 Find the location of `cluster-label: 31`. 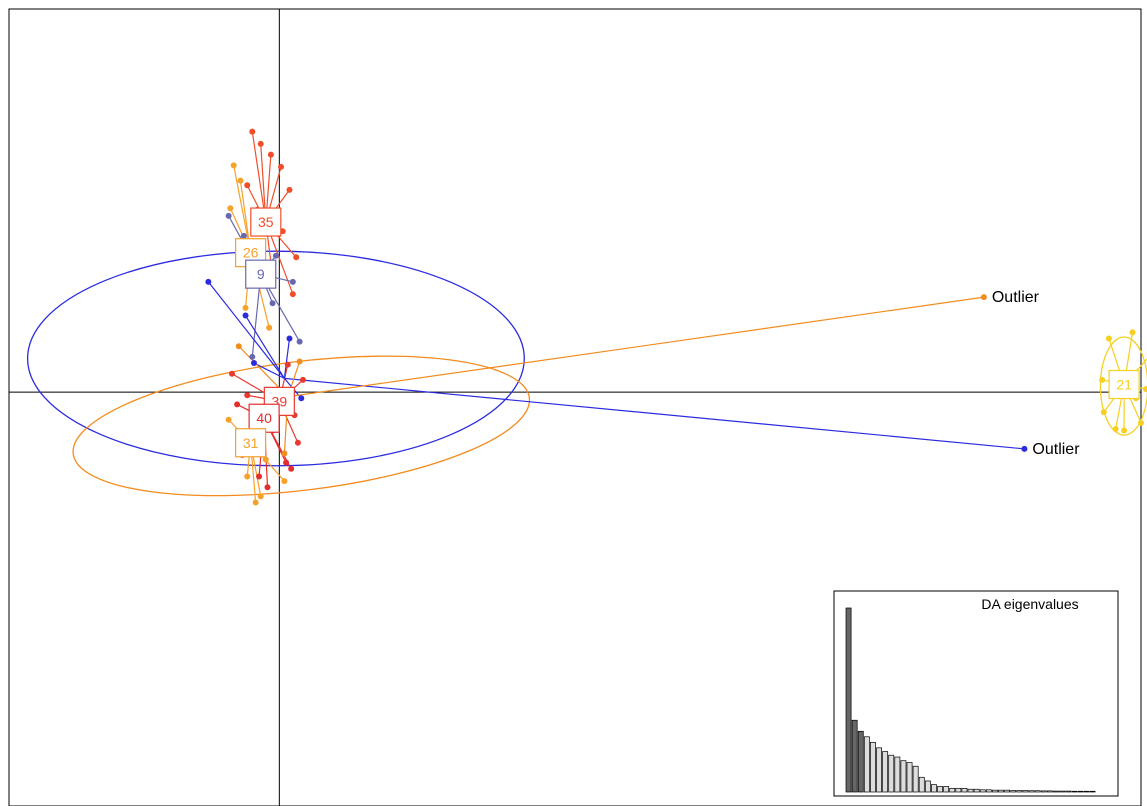

cluster-label: 31 is located at coordinates (251, 443).